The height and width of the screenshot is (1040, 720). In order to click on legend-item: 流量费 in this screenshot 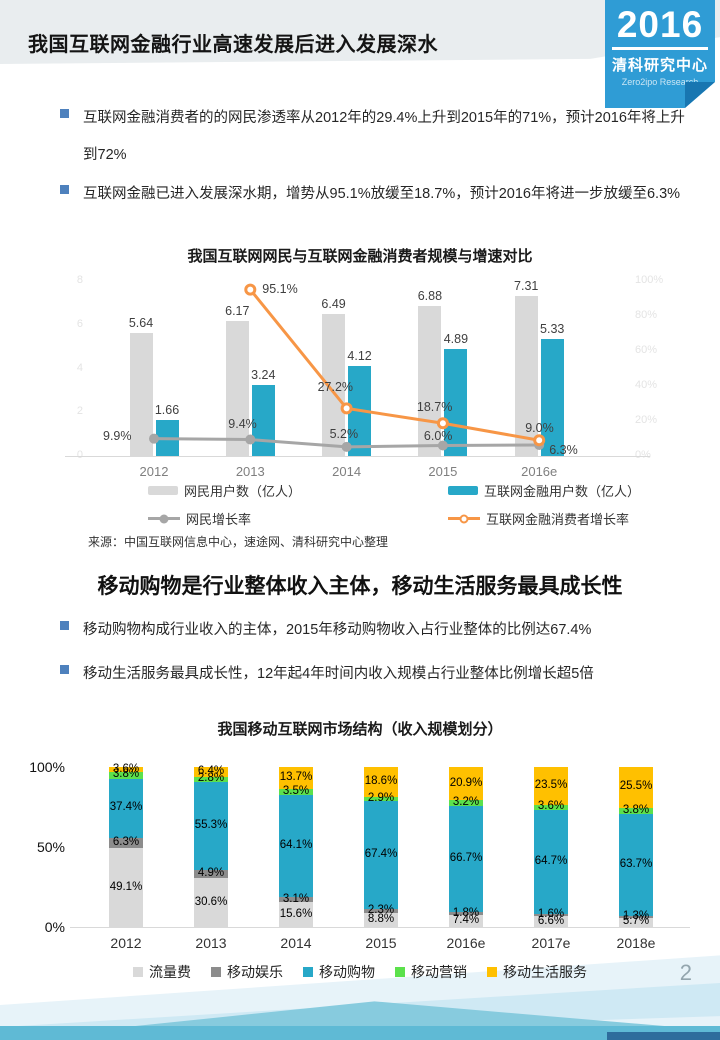, I will do `click(162, 972)`.